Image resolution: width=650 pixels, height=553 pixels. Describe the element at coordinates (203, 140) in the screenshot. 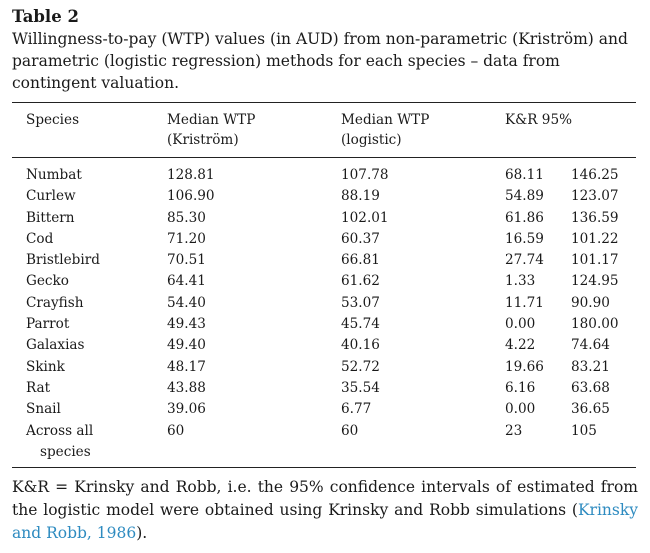

I see `header-median-kristrom-sub: (Kriström)` at that location.